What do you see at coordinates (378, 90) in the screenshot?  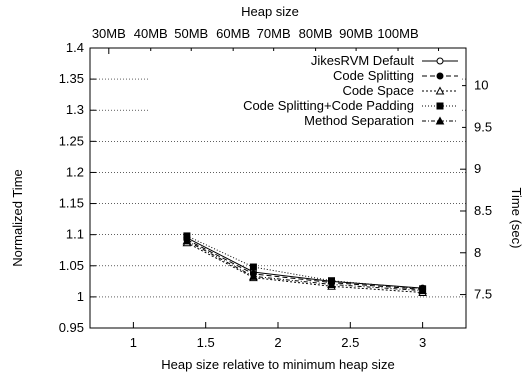 I see `legend-label: Code Space` at bounding box center [378, 90].